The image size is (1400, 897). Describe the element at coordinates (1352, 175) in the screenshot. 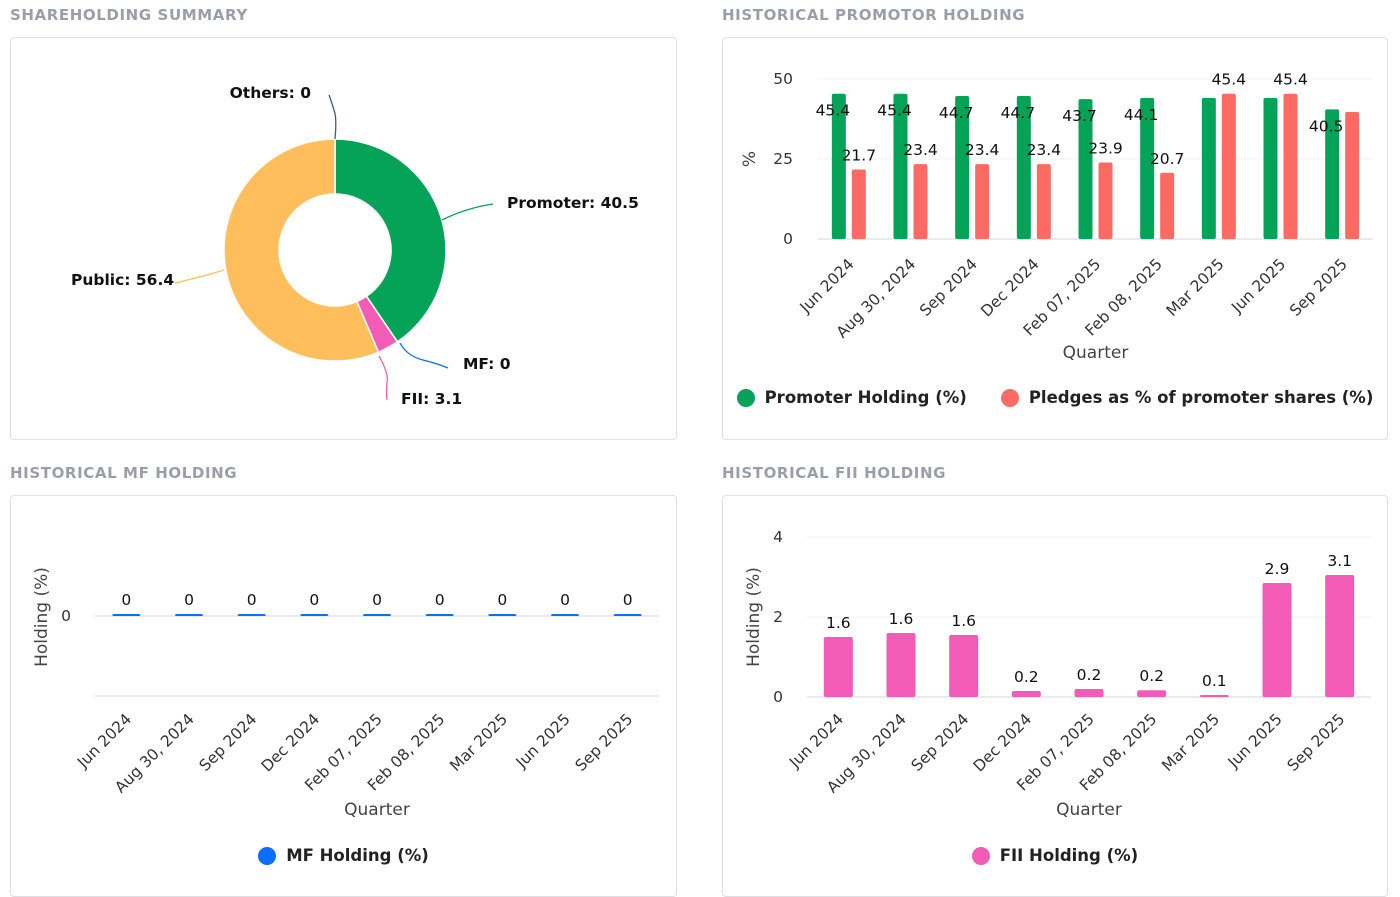

I see `bar-pledges-as-of-promoter-shares-sep-2025` at that location.